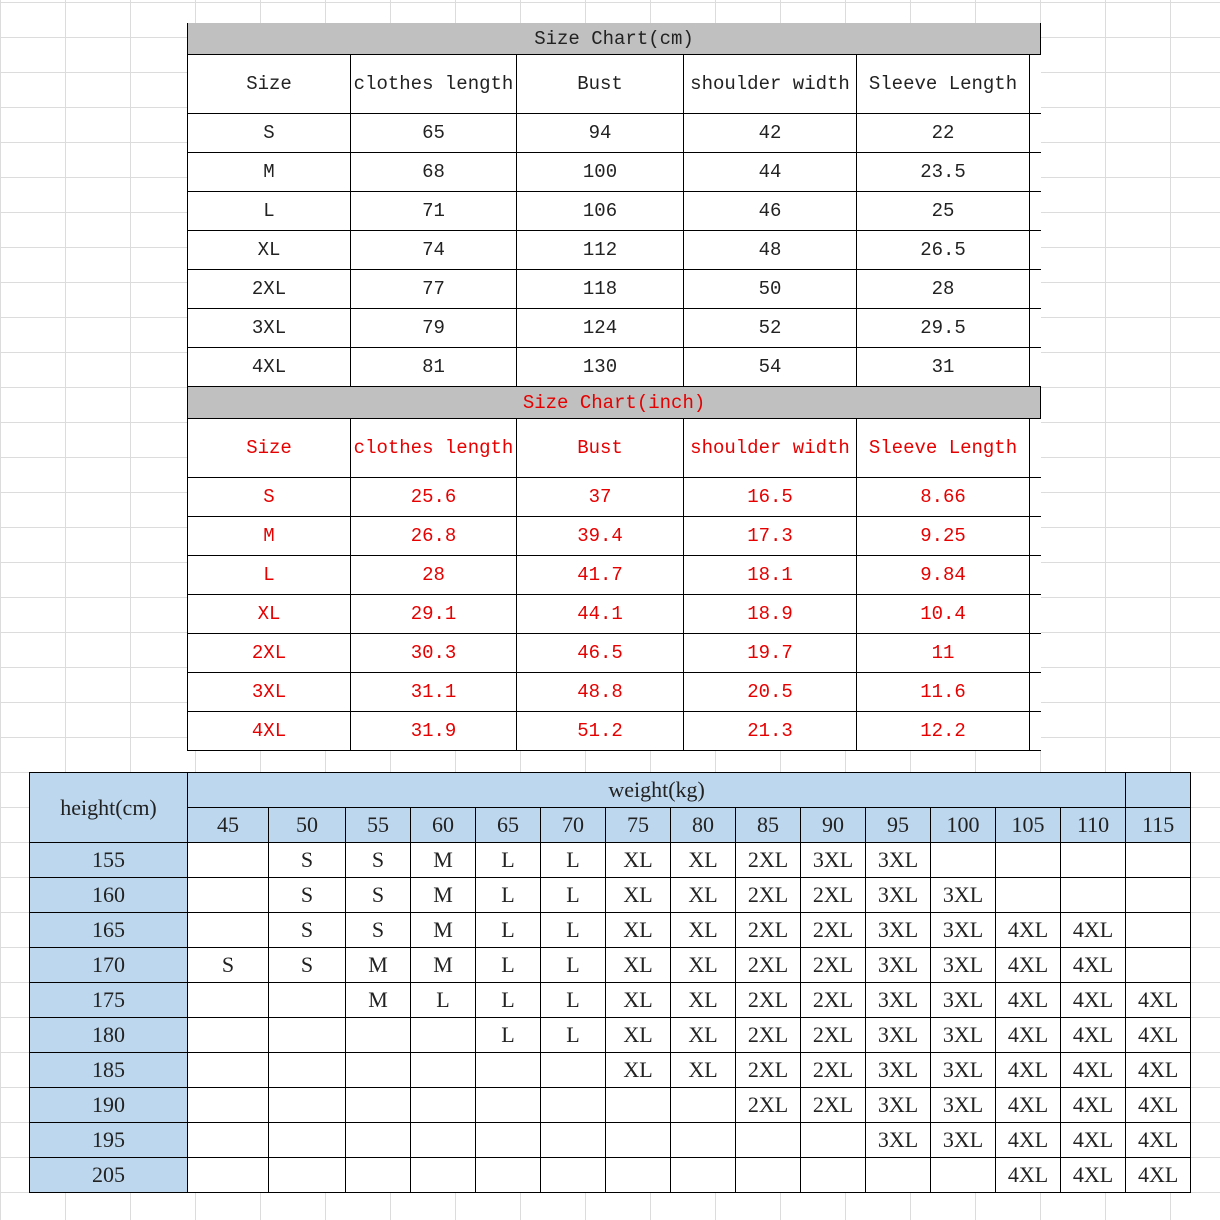 This screenshot has width=1220, height=1220. Describe the element at coordinates (433, 692) in the screenshot. I see `measurement-cell: 31.1` at that location.